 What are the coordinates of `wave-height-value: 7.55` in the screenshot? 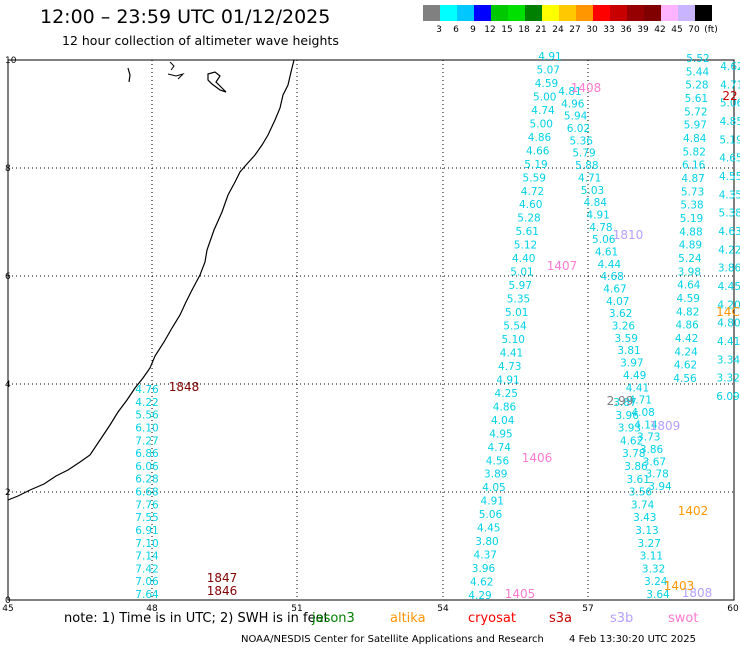 It's located at (146, 518).